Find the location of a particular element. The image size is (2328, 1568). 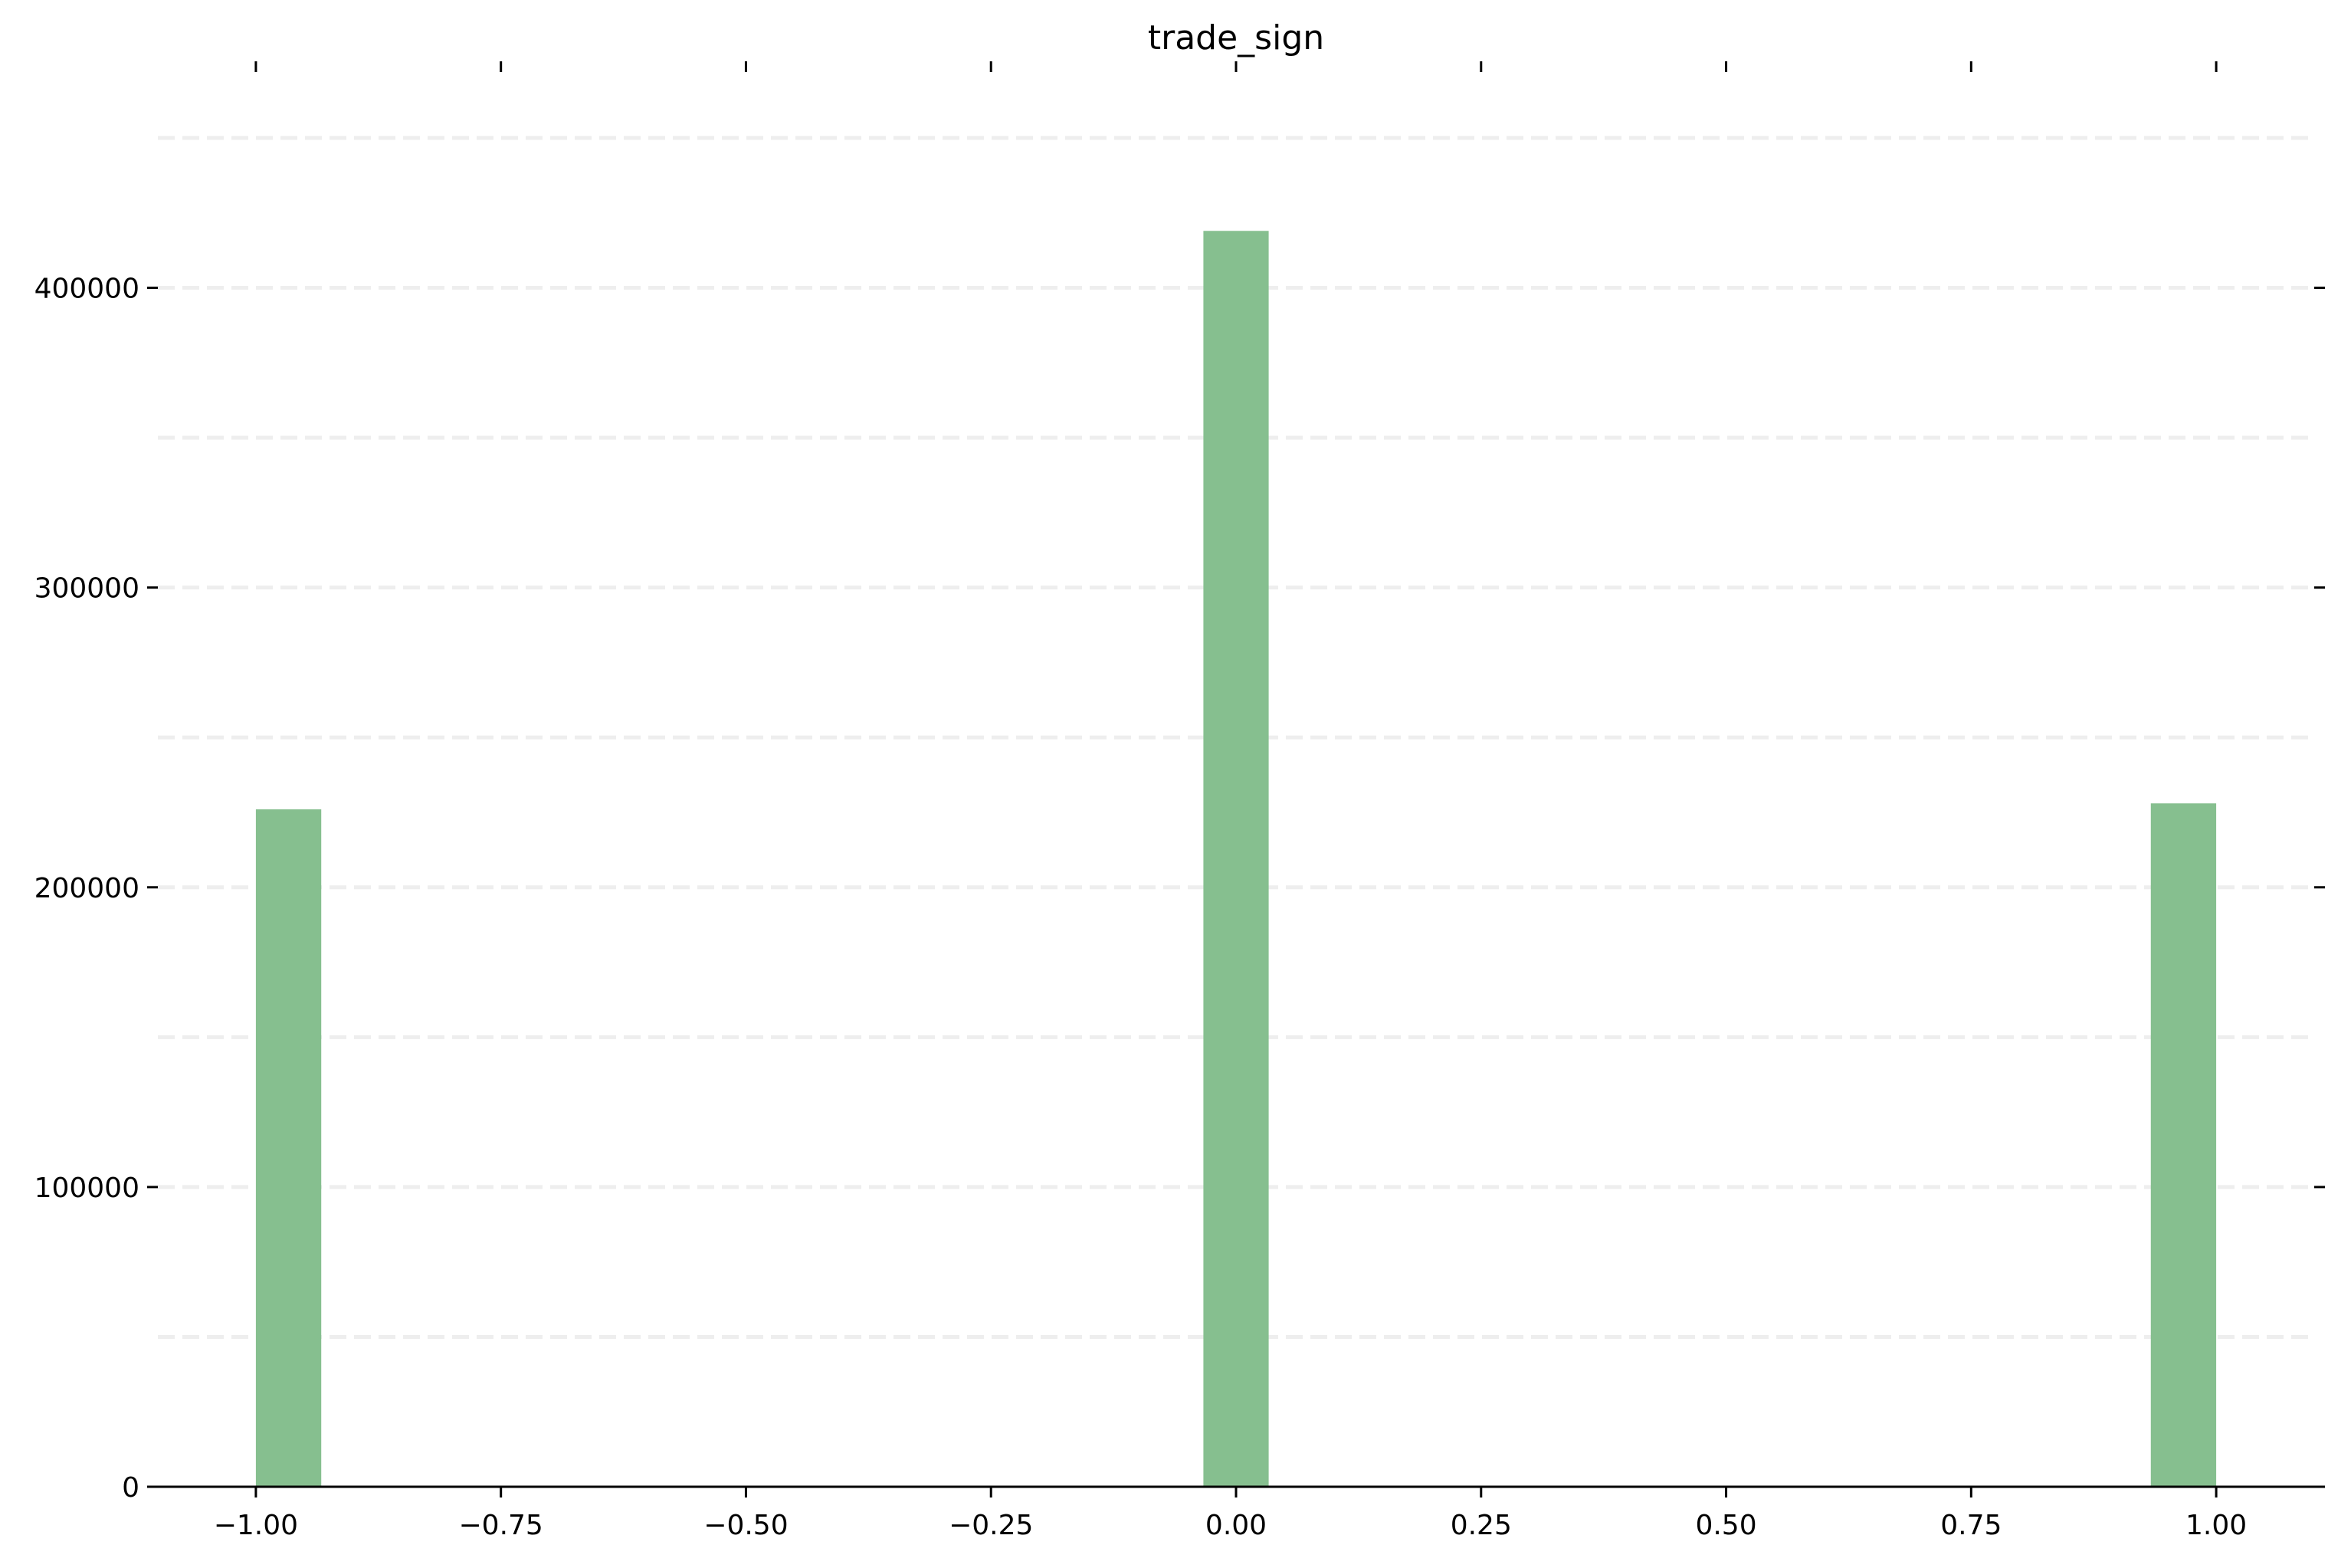

x-tick-label: 0.75 is located at coordinates (1971, 1525).